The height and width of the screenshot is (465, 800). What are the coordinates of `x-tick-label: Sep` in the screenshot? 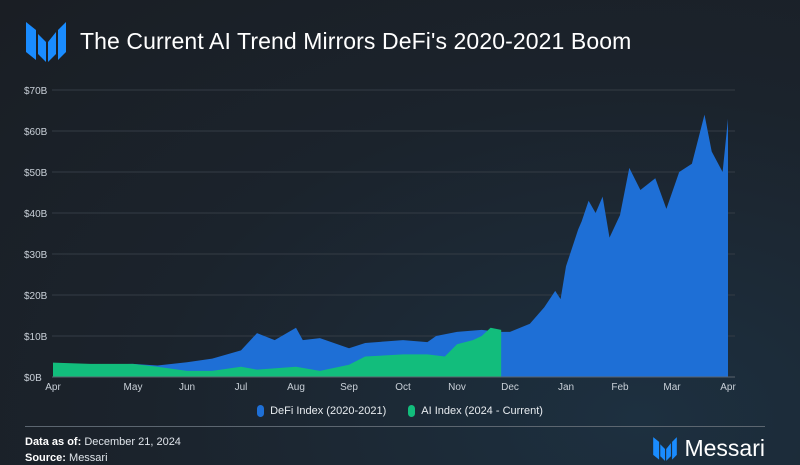 It's located at (349, 387).